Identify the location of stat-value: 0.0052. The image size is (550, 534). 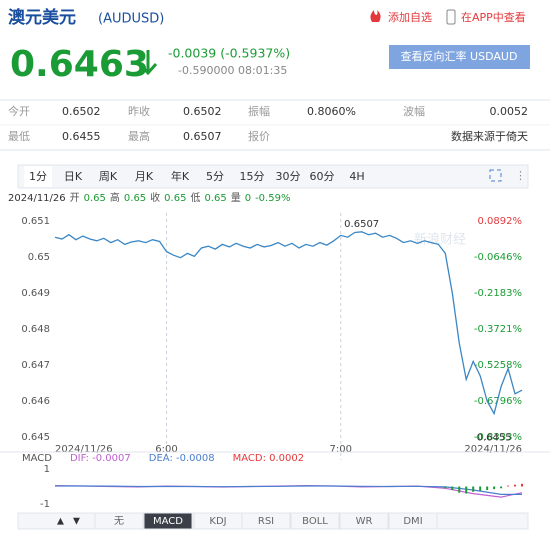
(509, 111).